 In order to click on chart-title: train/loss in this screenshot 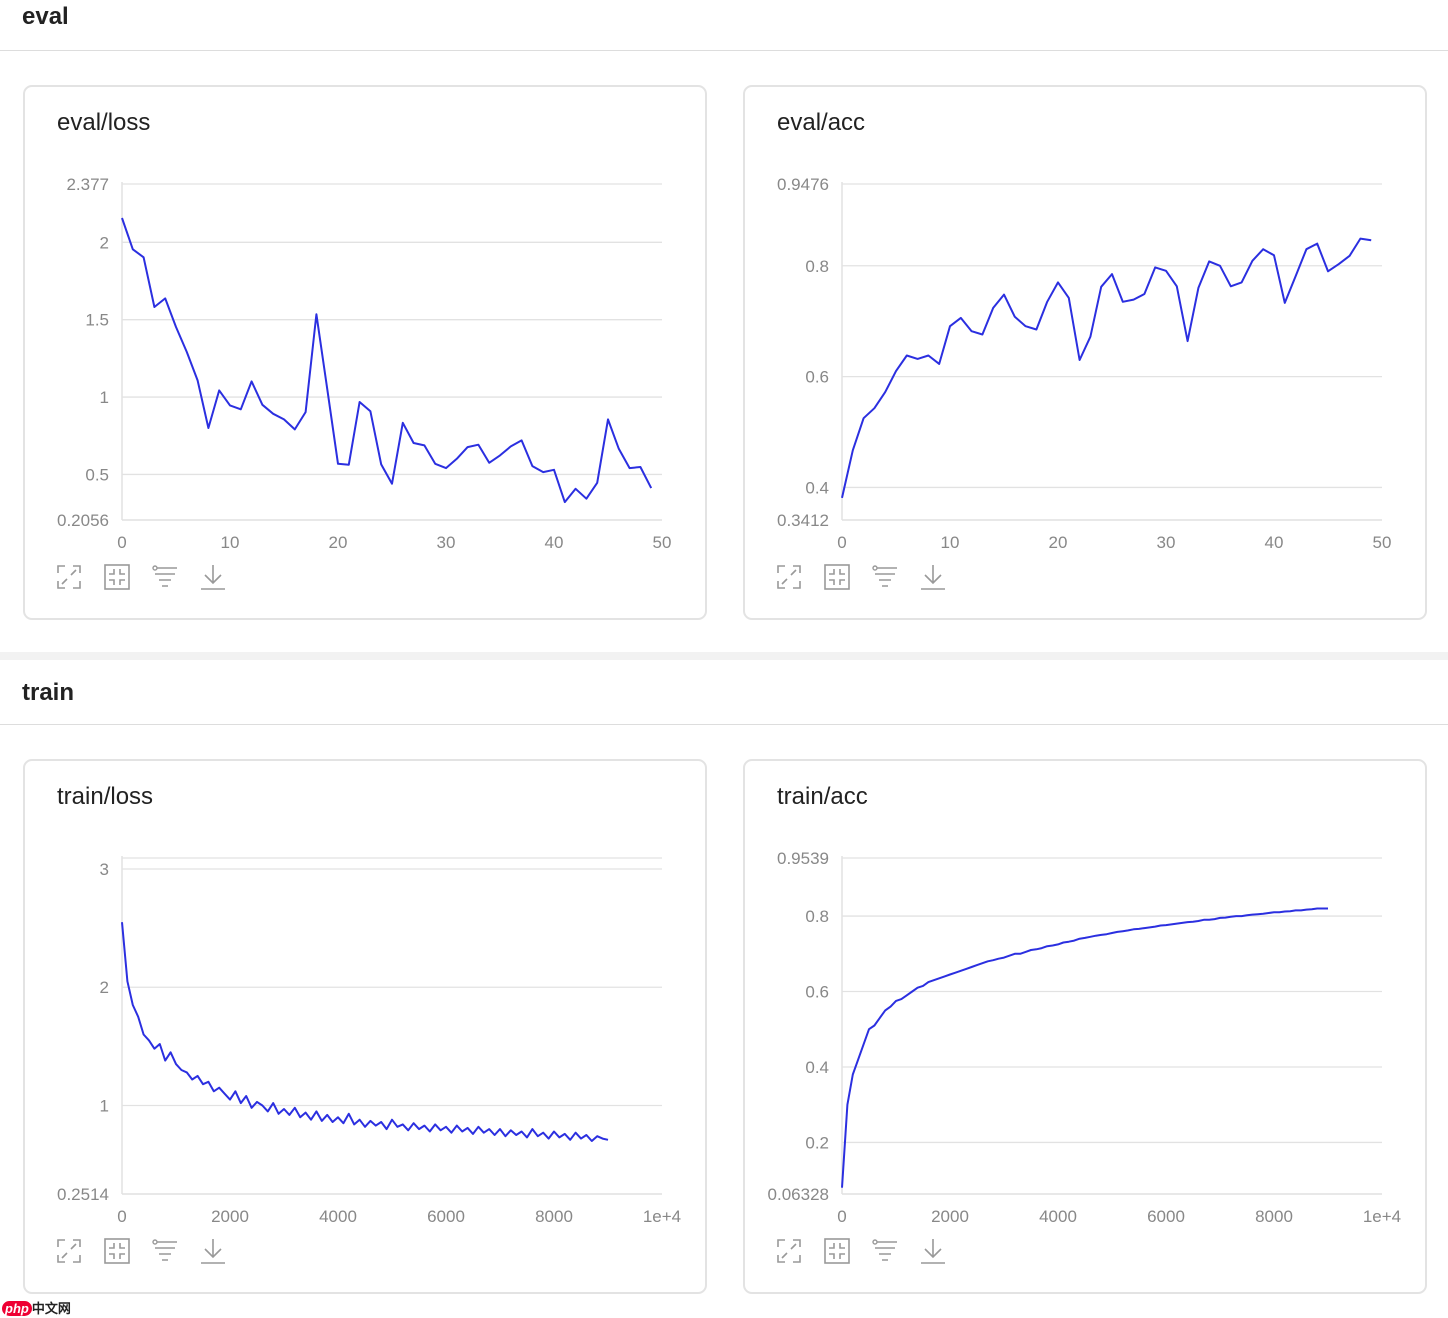, I will do `click(105, 796)`.